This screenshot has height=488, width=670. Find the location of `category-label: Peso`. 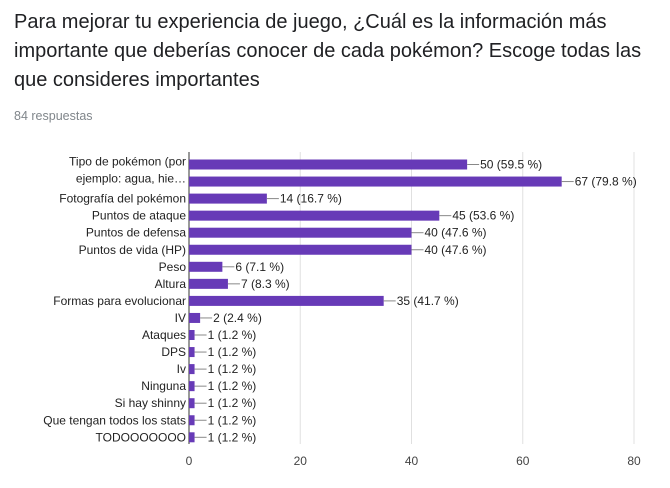

category-label: Peso is located at coordinates (173, 267).